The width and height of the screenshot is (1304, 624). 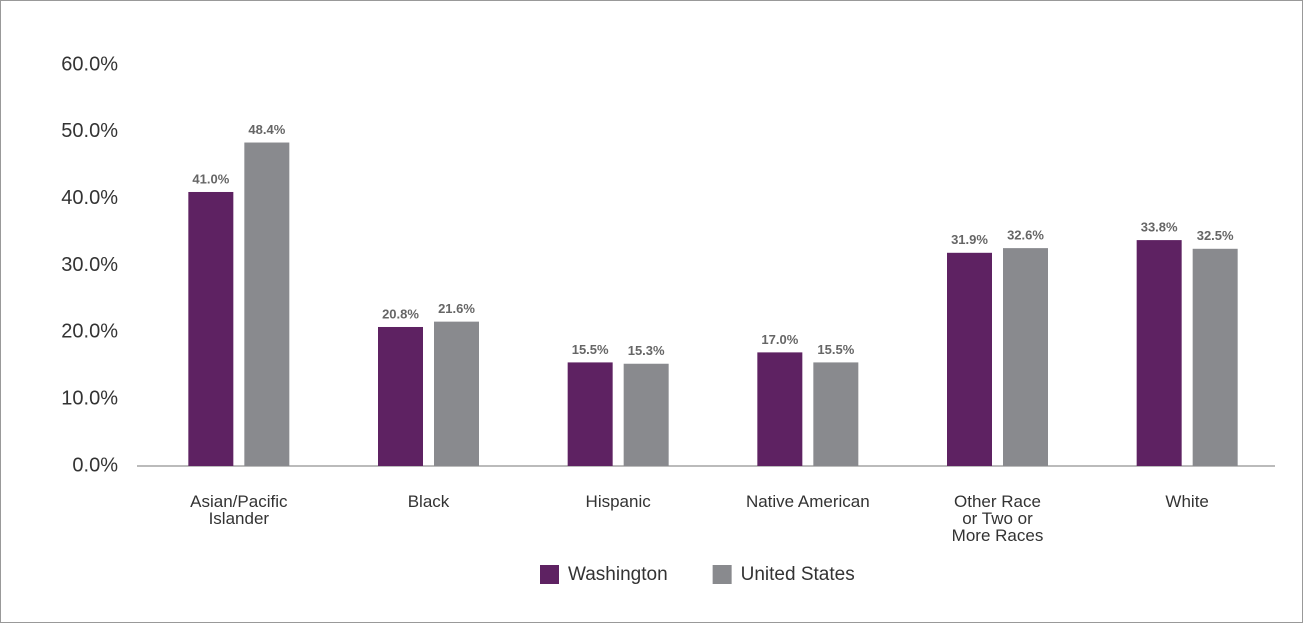 What do you see at coordinates (997, 518) in the screenshot?
I see `x-tick-label: Other Race or Two or More Races` at bounding box center [997, 518].